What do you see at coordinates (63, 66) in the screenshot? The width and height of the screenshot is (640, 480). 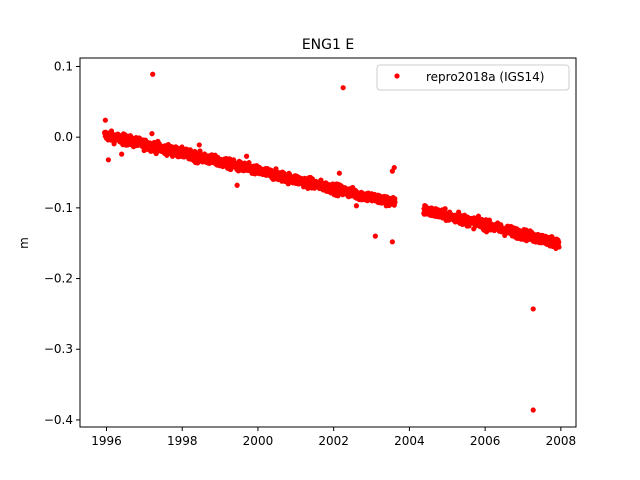 I see `y-tick-label: 0.1` at bounding box center [63, 66].